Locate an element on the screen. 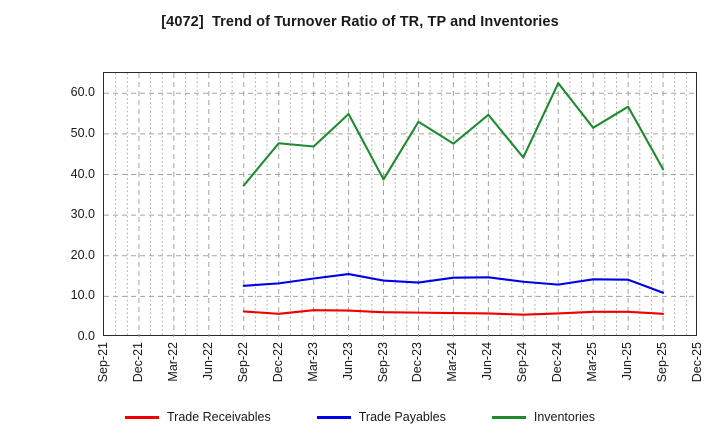 The image size is (720, 440). x-axis-tick-label: Mar-25 is located at coordinates (592, 362).